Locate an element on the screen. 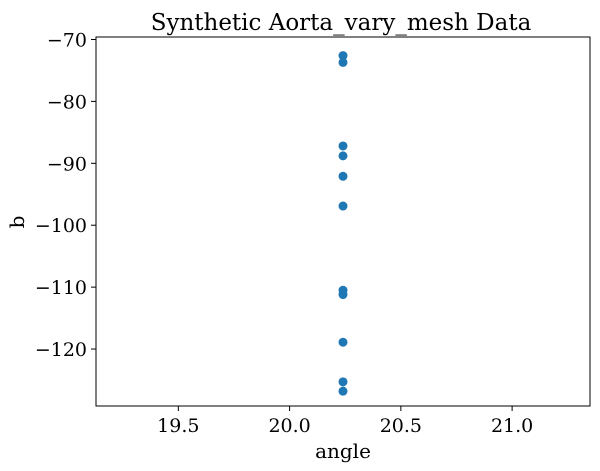 The height and width of the screenshot is (471, 600). y-tick-label: −120 is located at coordinates (61, 350).